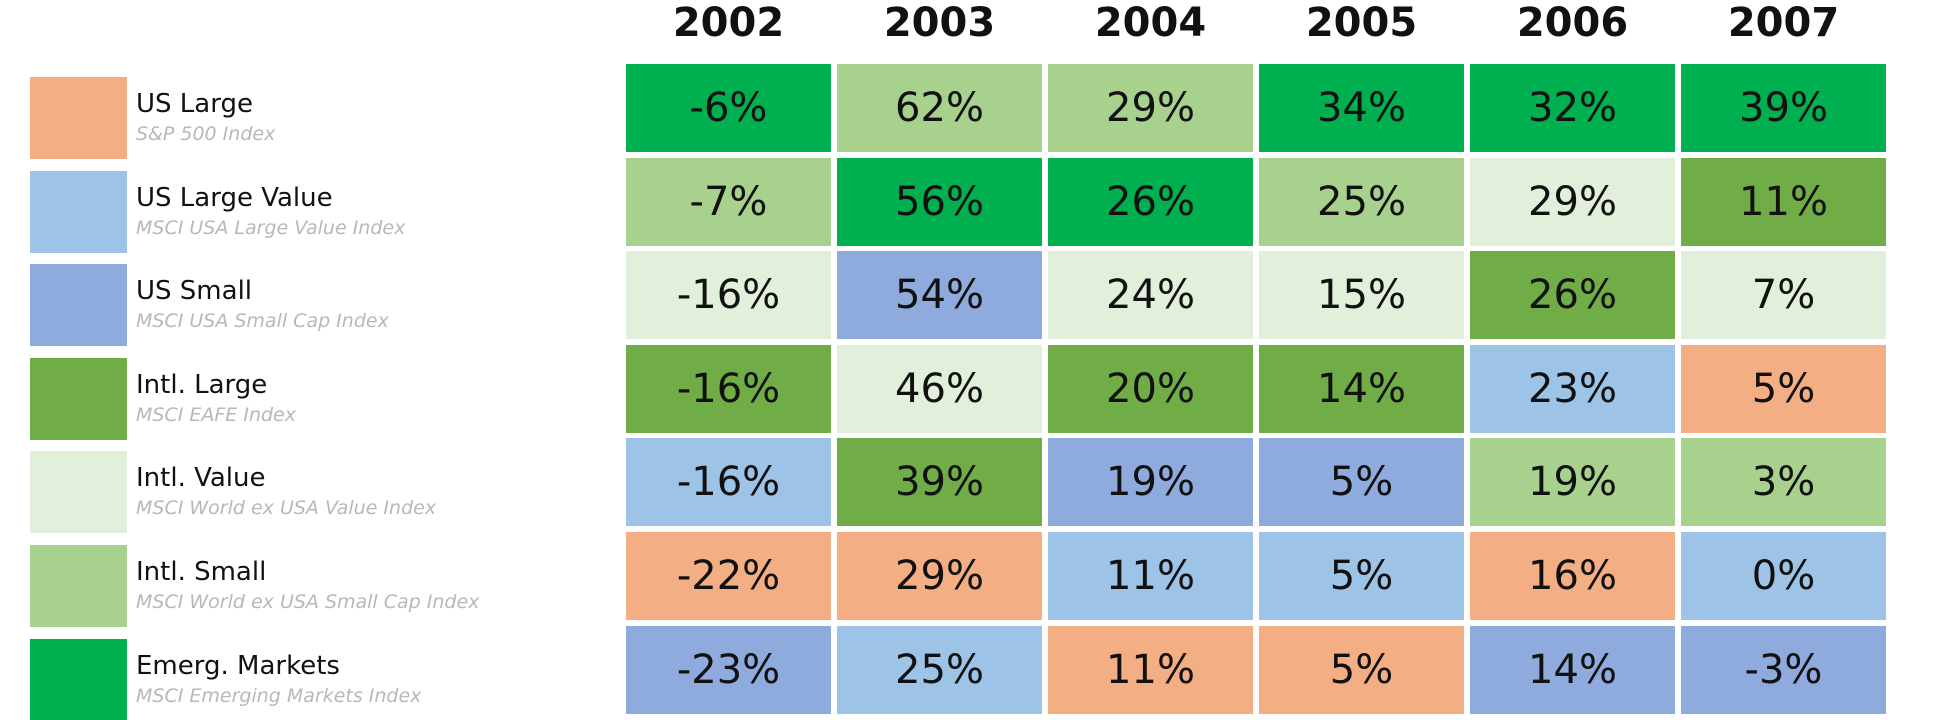  What do you see at coordinates (202, 384) in the screenshot?
I see `legend-name: Intl. Large` at bounding box center [202, 384].